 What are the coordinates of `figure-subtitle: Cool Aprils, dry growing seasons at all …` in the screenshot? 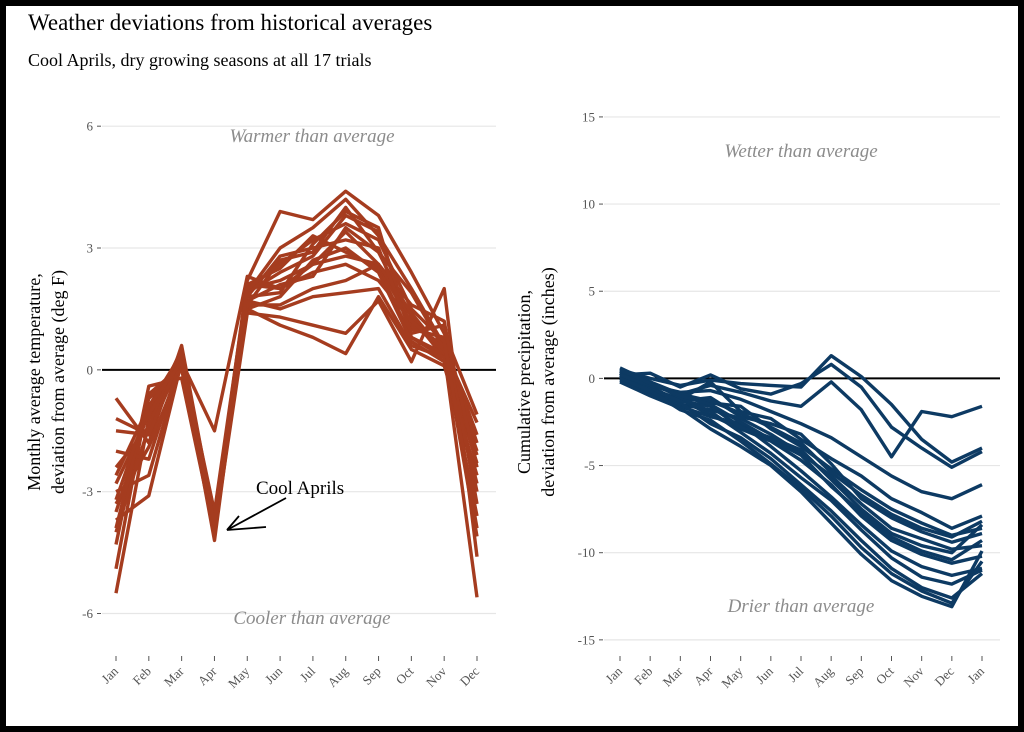 It's located at (200, 60).